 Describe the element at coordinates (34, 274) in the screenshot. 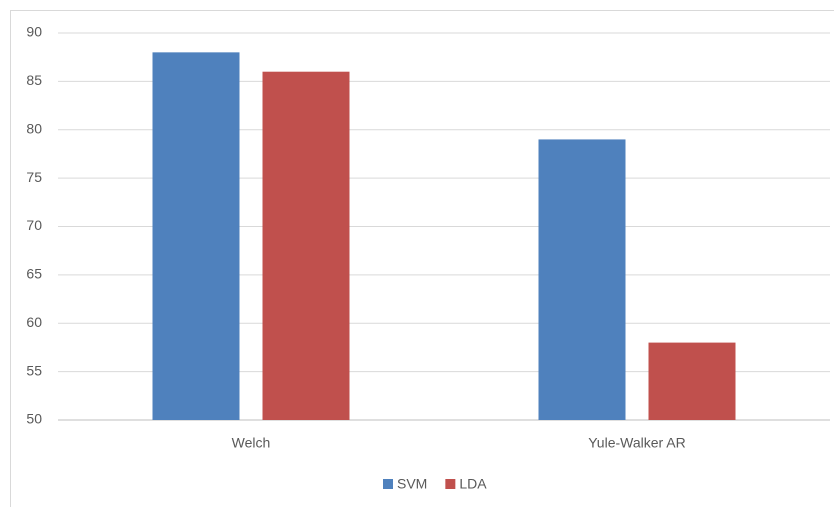

I see `y-tick-label: 65` at that location.